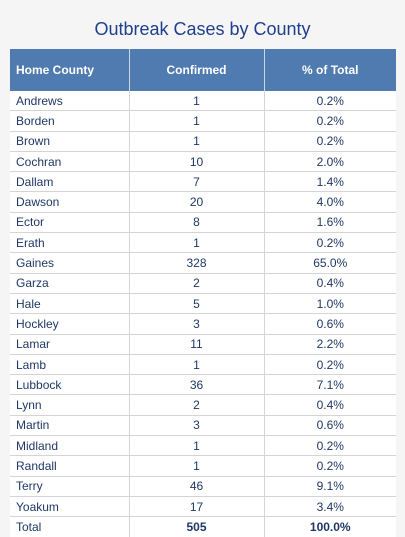  Describe the element at coordinates (70, 446) in the screenshot. I see `cell-county: Midland` at that location.